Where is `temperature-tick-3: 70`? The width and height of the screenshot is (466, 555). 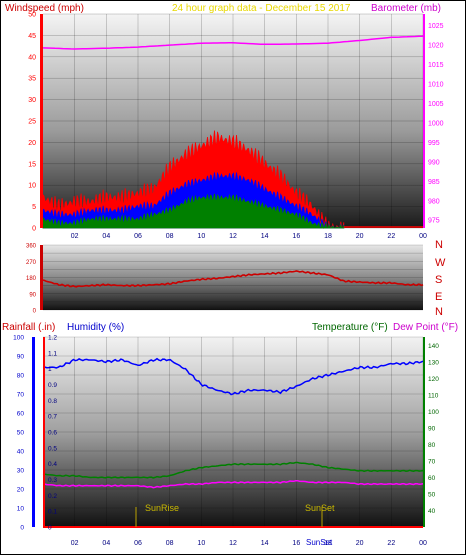
temperature-tick-3: 70 is located at coordinates (432, 461).